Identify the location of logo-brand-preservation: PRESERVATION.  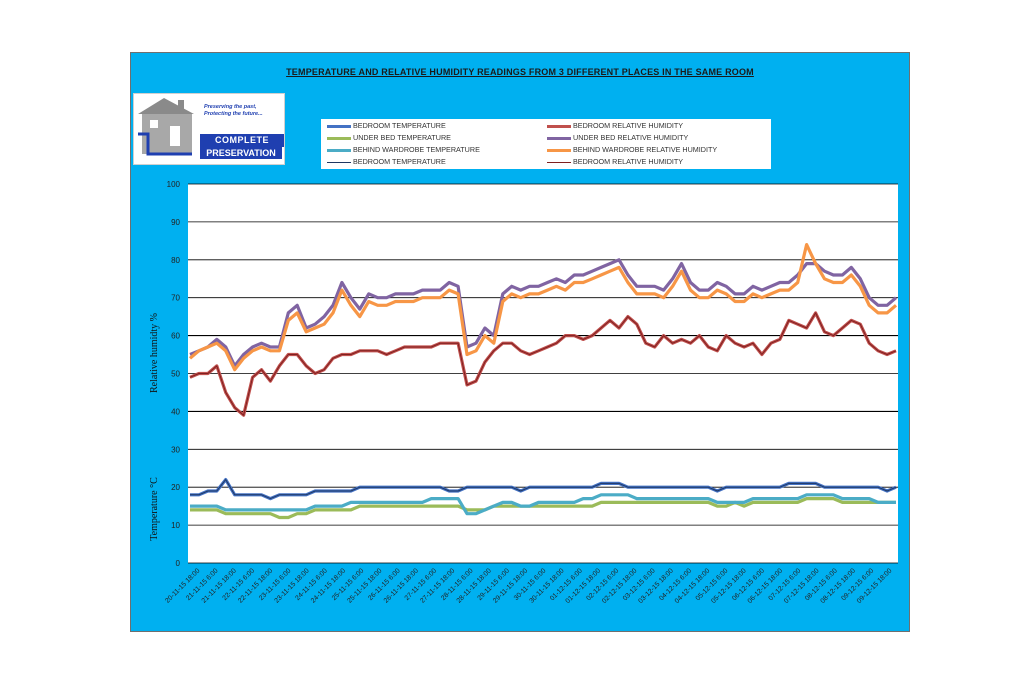
(241, 153).